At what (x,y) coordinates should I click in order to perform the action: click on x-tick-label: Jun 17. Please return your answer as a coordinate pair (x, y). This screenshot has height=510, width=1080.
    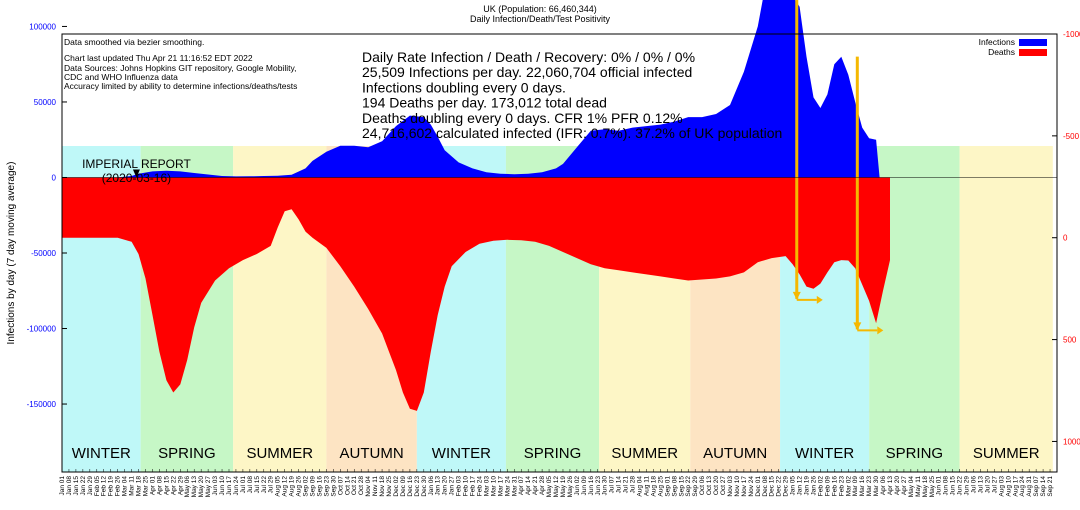
    Looking at the image, I should click on (229, 486).